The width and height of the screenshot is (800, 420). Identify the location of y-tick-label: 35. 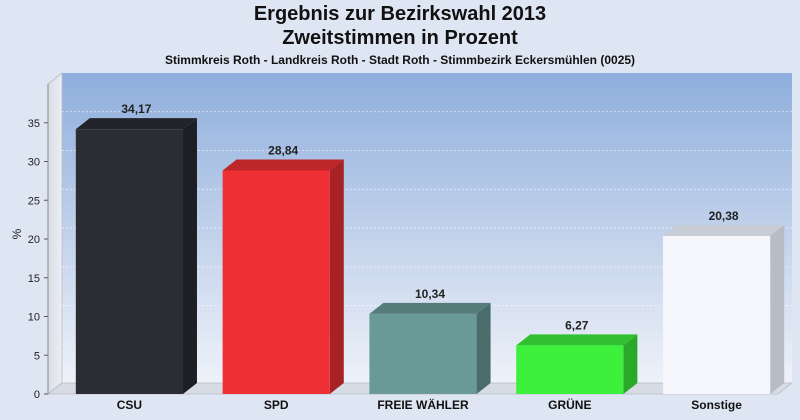
(34, 124).